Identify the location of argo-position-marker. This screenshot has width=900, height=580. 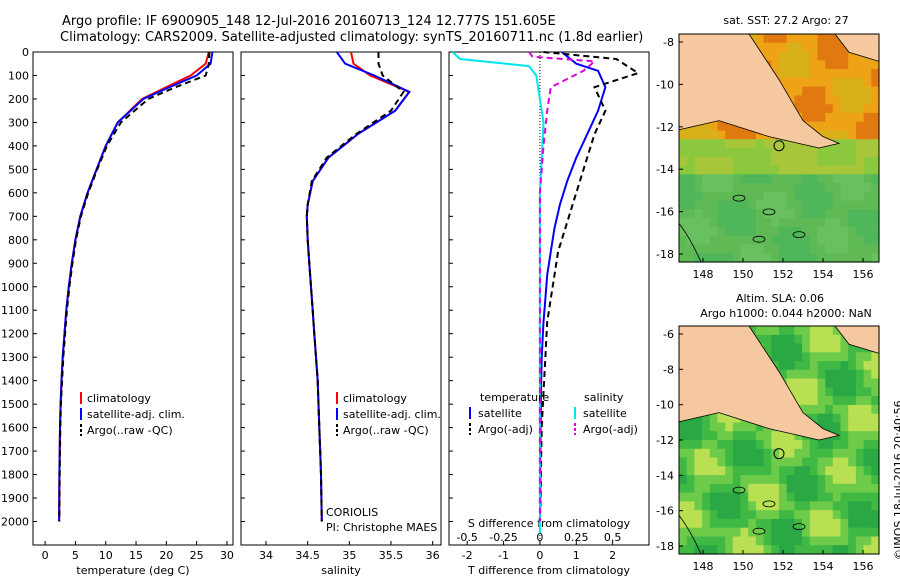
(779, 454).